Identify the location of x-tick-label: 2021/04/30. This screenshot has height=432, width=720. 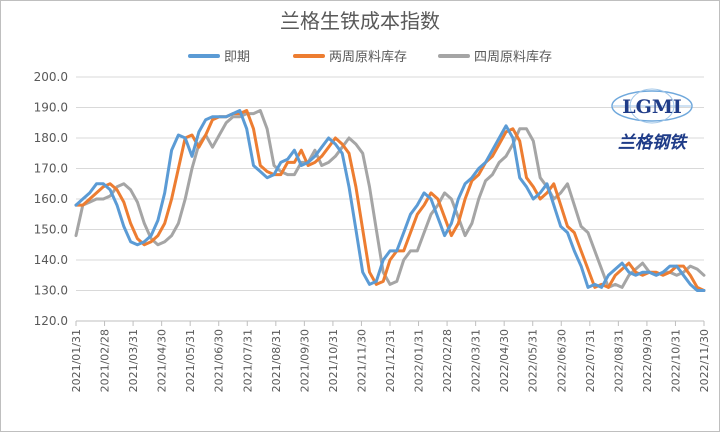
(162, 360).